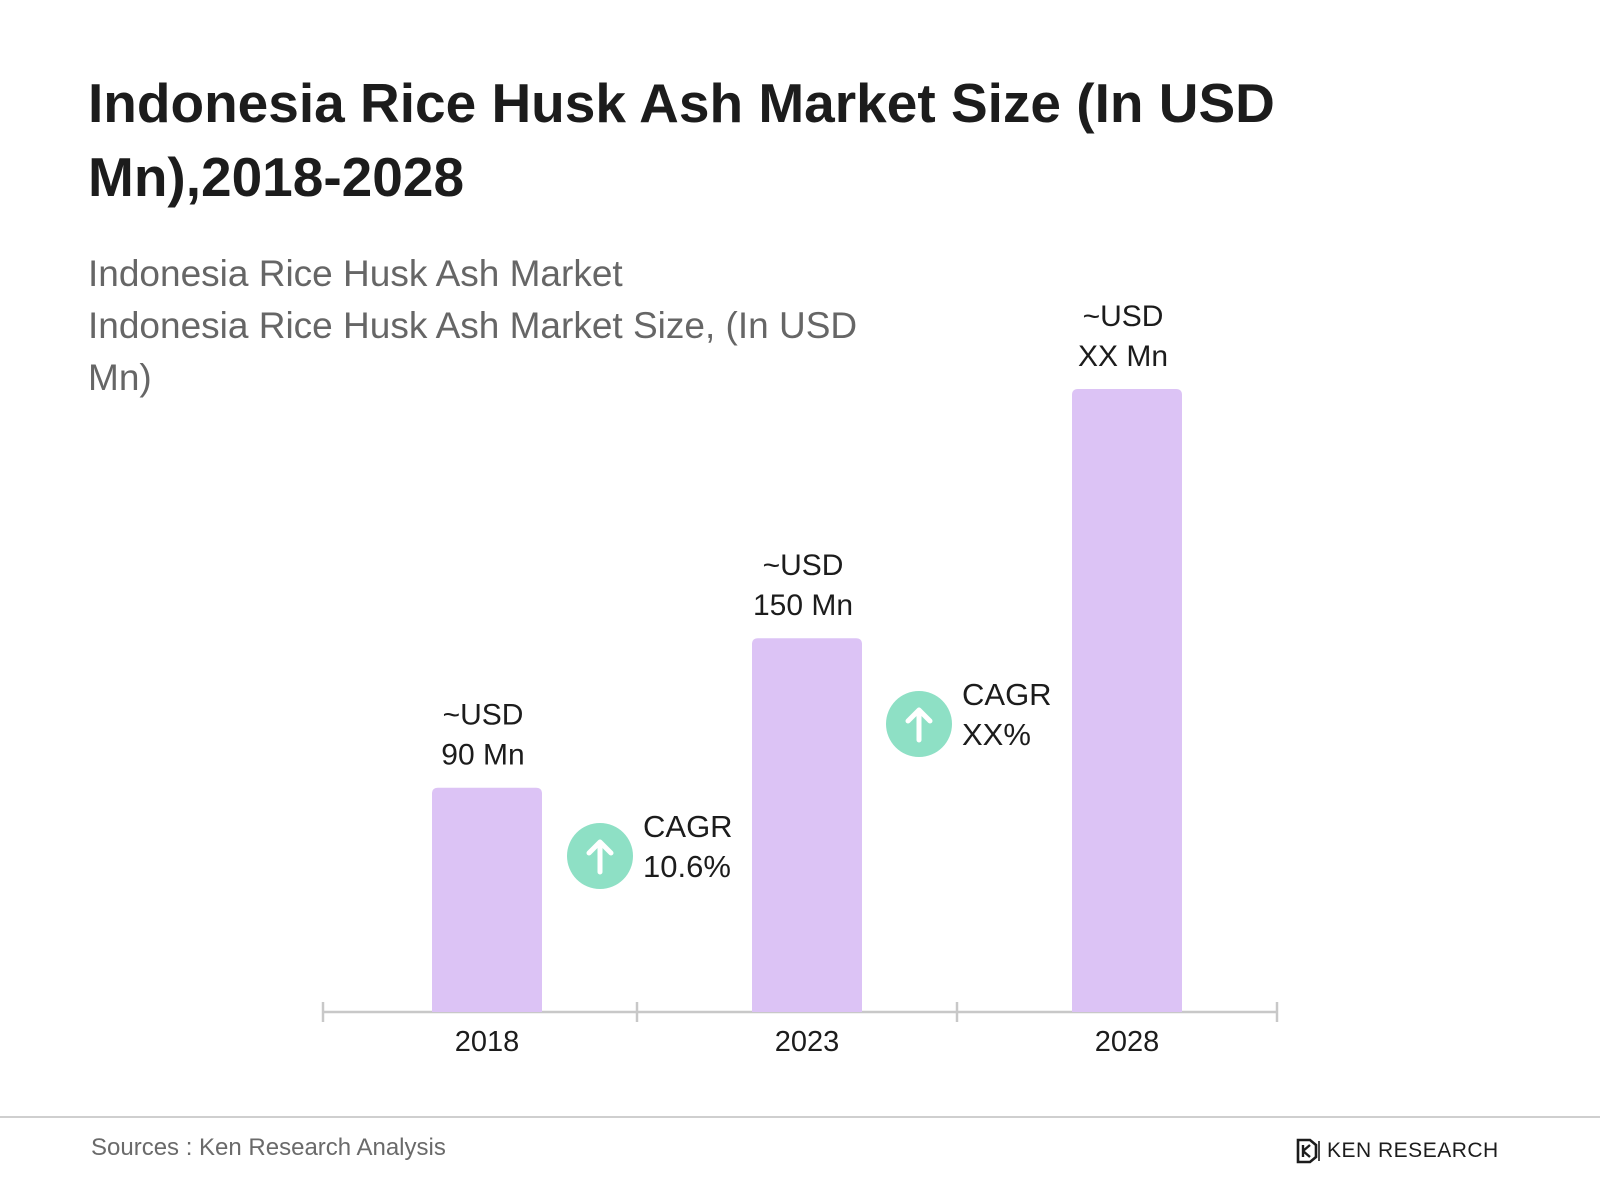  What do you see at coordinates (688, 826) in the screenshot?
I see `cagr-label-1-line-1: CAGR` at bounding box center [688, 826].